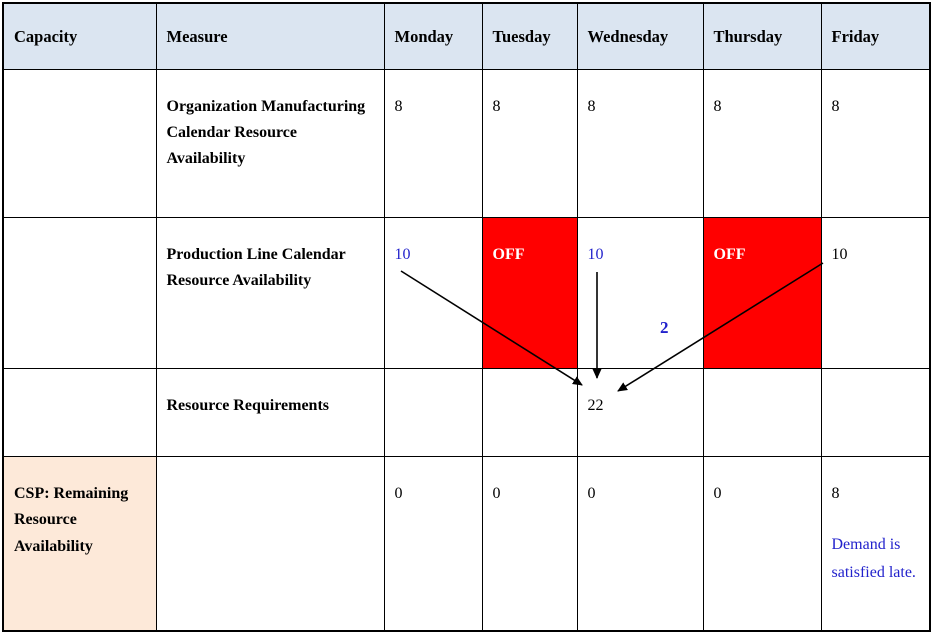  I want to click on cell-csp-tuesday: 0, so click(529, 543).